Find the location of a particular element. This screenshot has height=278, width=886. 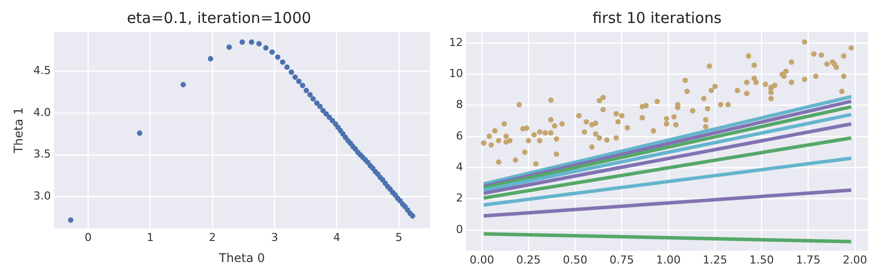

y-tick-label: 10 is located at coordinates (455, 73).